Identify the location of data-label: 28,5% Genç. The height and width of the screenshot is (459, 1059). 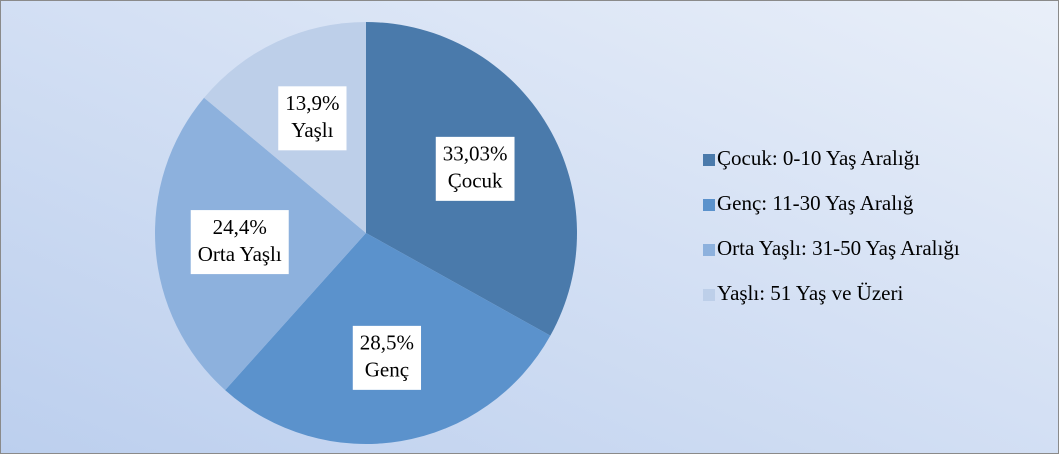
(387, 357).